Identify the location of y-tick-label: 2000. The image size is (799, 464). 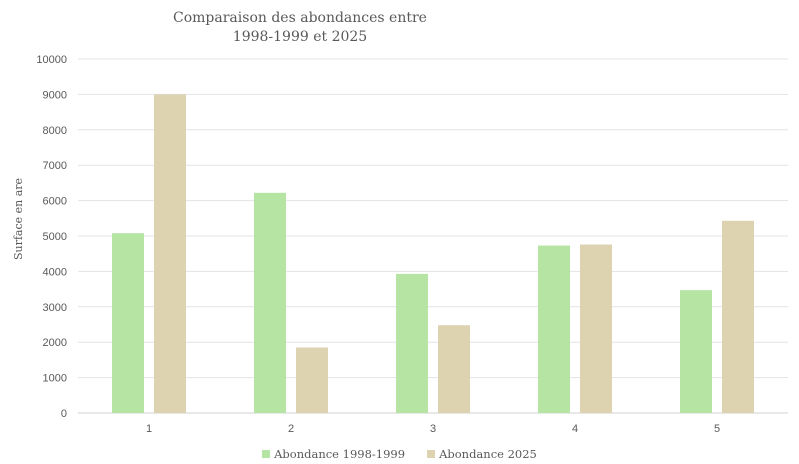
(55, 343).